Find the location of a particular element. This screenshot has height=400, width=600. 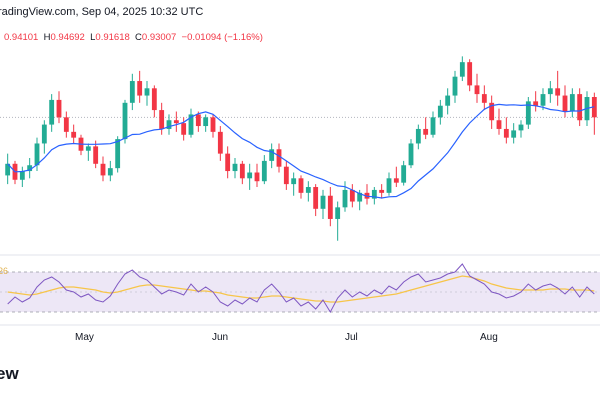

rsi-lines is located at coordinates (301, 288).